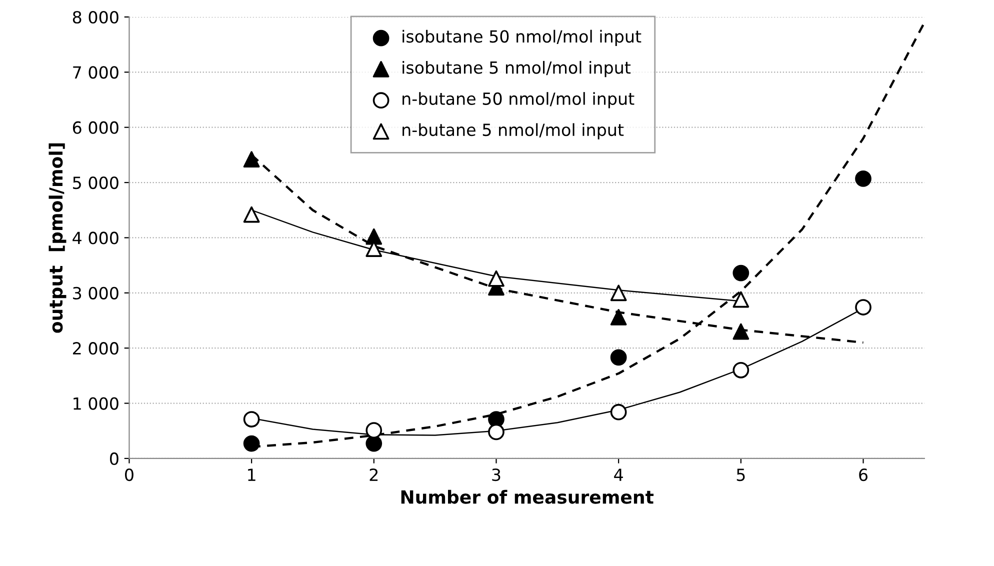 The width and height of the screenshot is (994, 566). Describe the element at coordinates (114, 459) in the screenshot. I see `y-tick-label: 0` at that location.